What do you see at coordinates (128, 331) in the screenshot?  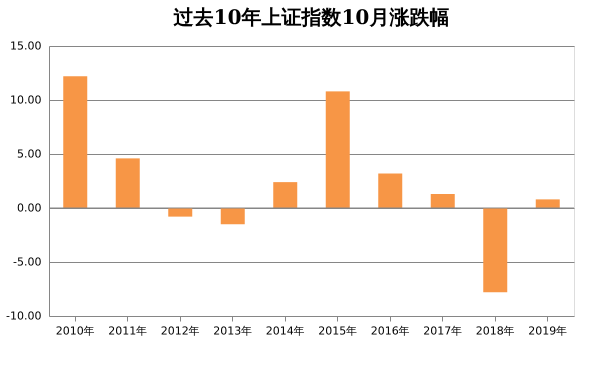 I see `x-tick-label: 2011年` at bounding box center [128, 331].